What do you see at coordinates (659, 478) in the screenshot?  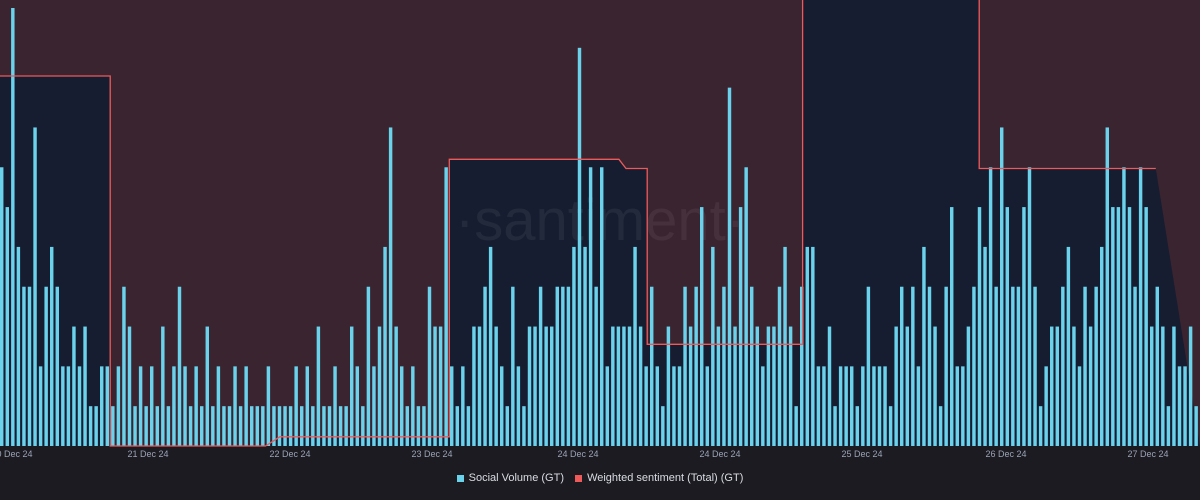 I see `legend-item-weighted-sentiment: Weighted sentiment (Total) (GT)` at bounding box center [659, 478].